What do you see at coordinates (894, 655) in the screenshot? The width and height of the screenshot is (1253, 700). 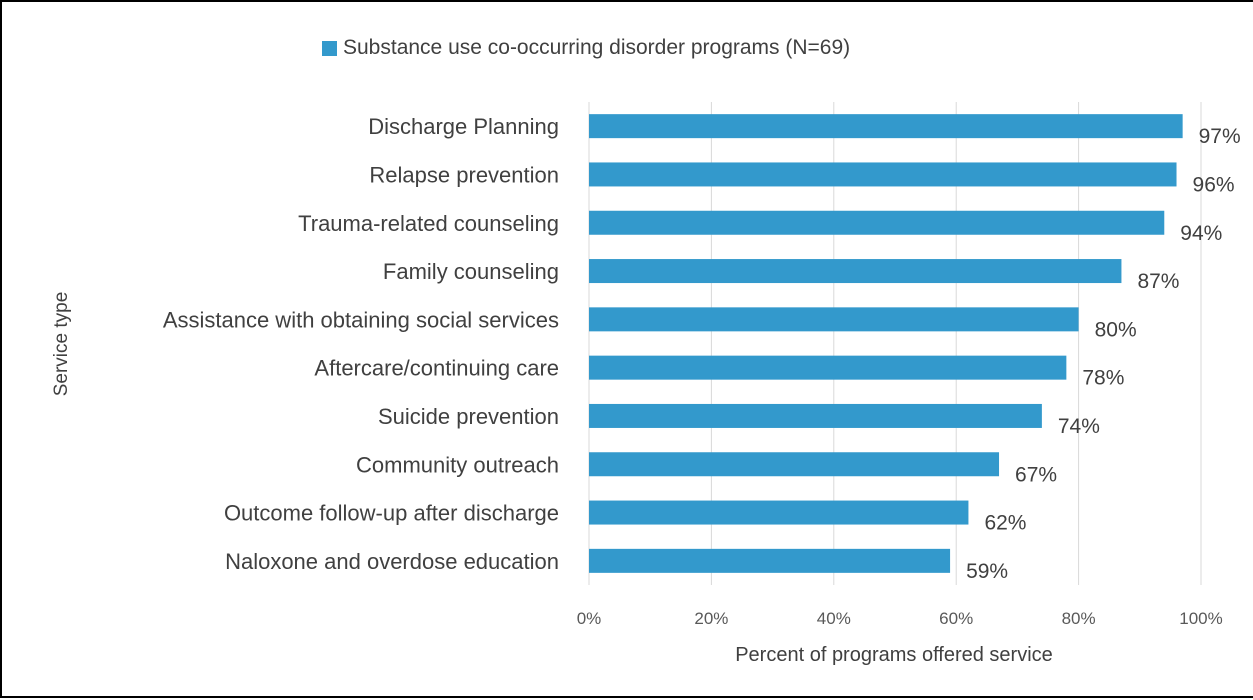 I see `x-axis-title: Percent of programs offered service` at bounding box center [894, 655].